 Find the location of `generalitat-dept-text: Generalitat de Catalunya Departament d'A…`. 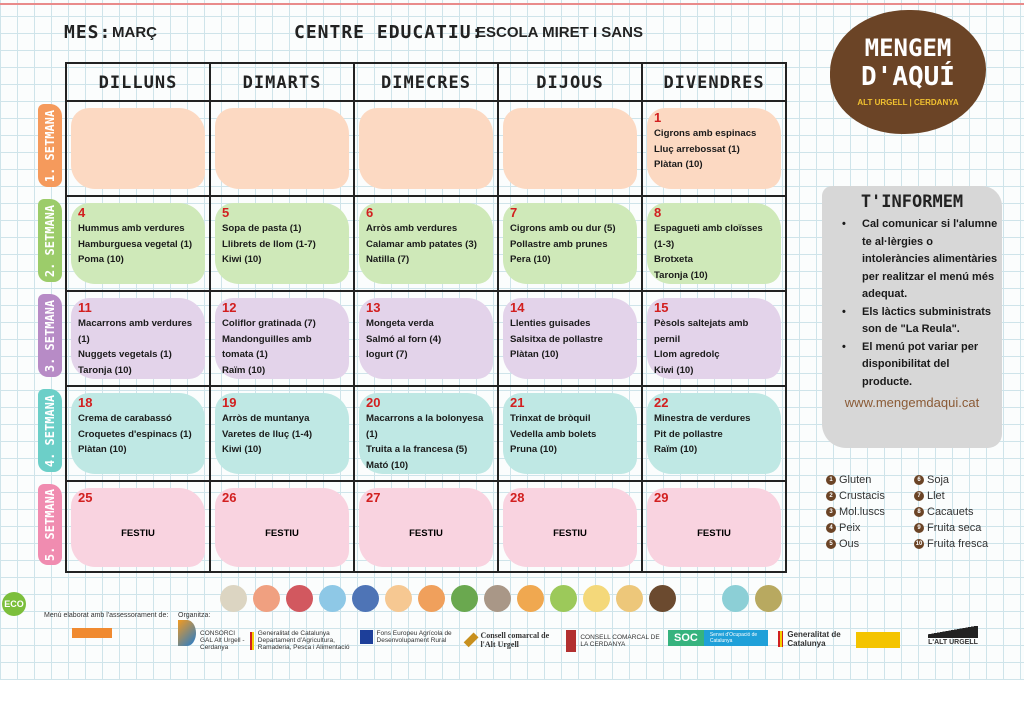

generalitat-dept-text: Generalitat de Catalunya Departament d'A… is located at coordinates (303, 640).